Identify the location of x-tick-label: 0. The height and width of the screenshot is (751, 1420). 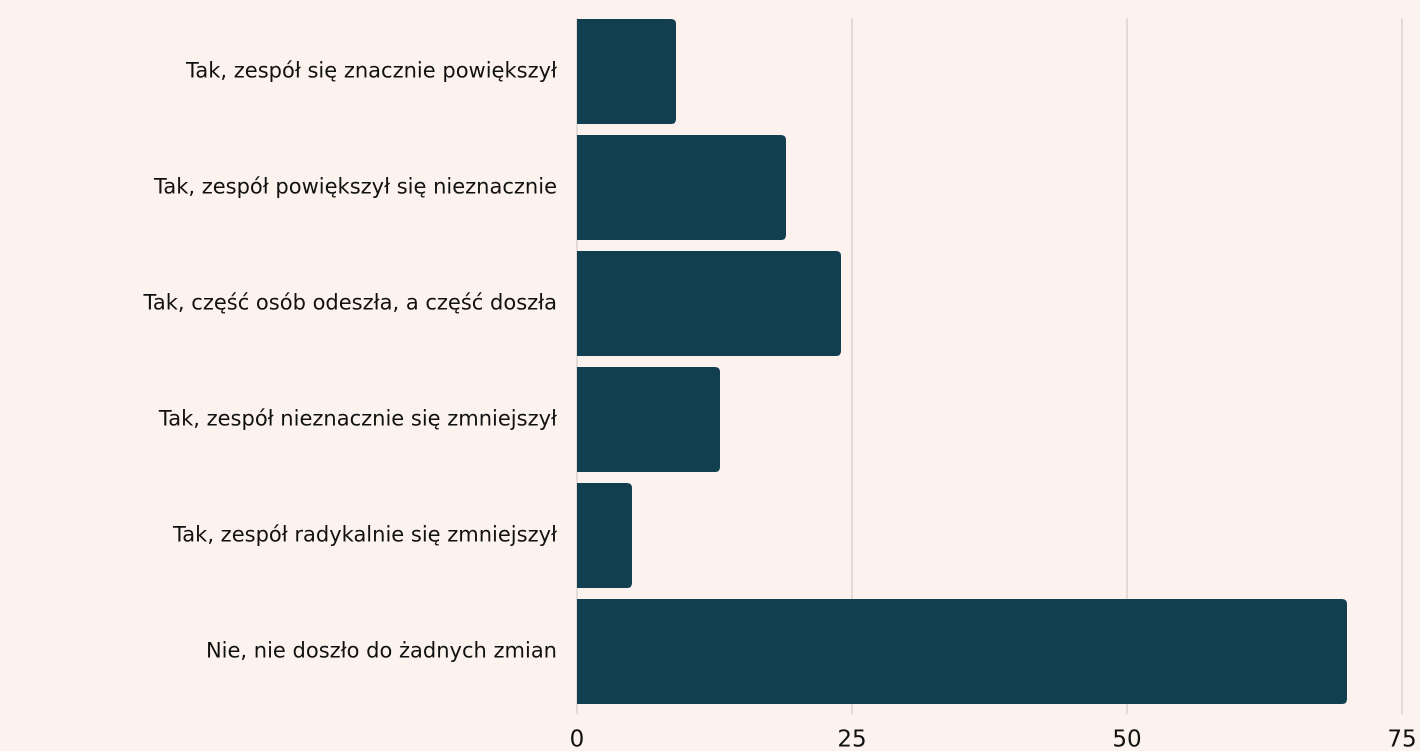
(577, 739).